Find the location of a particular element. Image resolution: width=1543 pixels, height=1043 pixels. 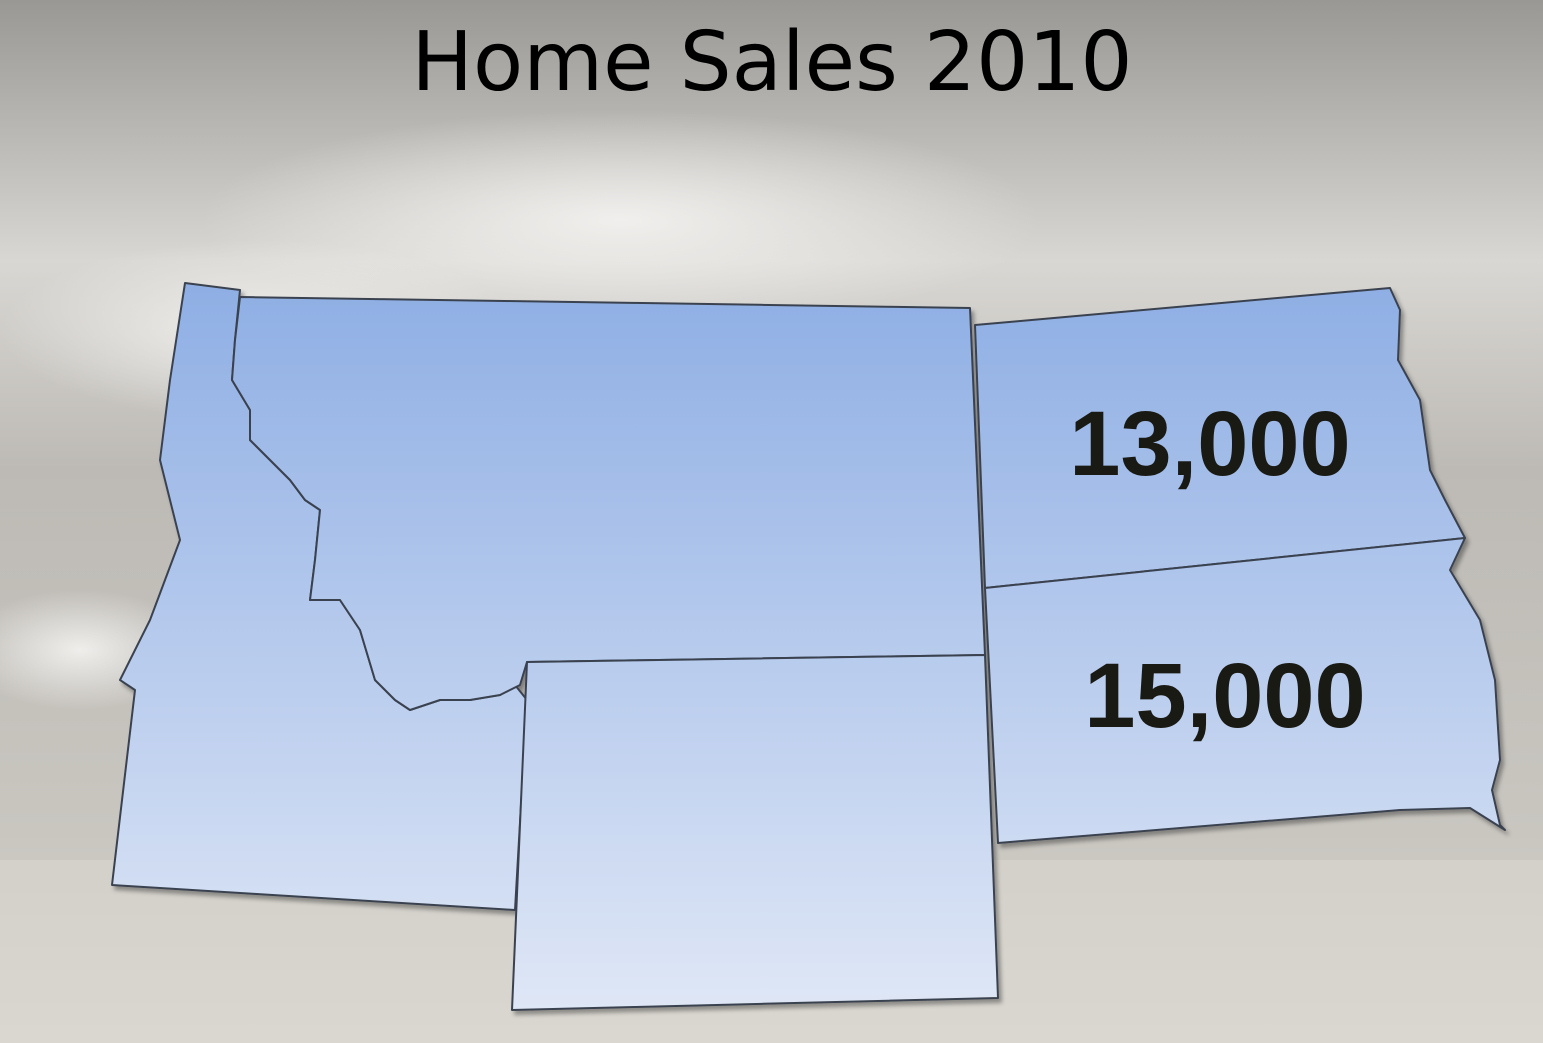

title: Home Sales 2010 is located at coordinates (771, 62).